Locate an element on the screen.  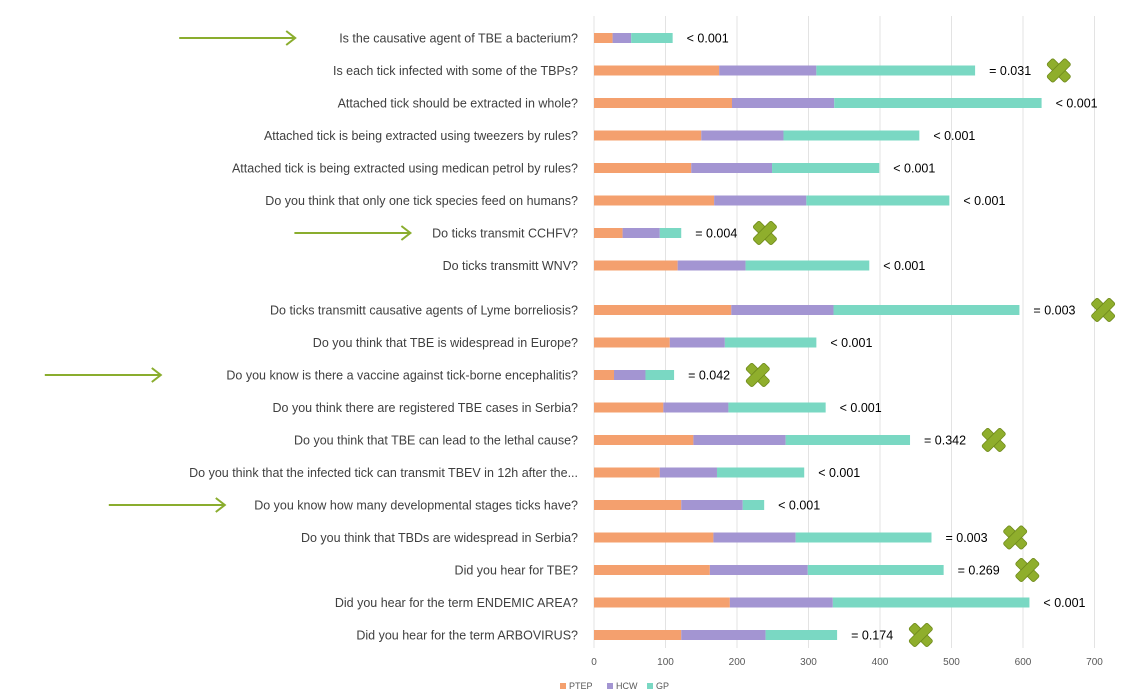
x-tick-label: 300 is located at coordinates (808, 662).